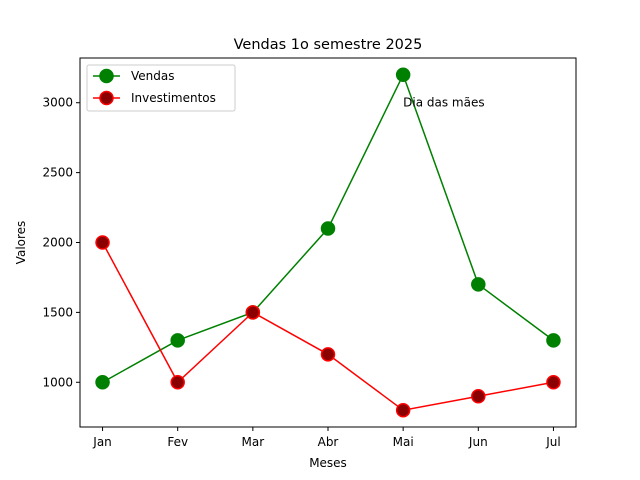  I want to click on y-tick-label: 2000, so click(57, 243).